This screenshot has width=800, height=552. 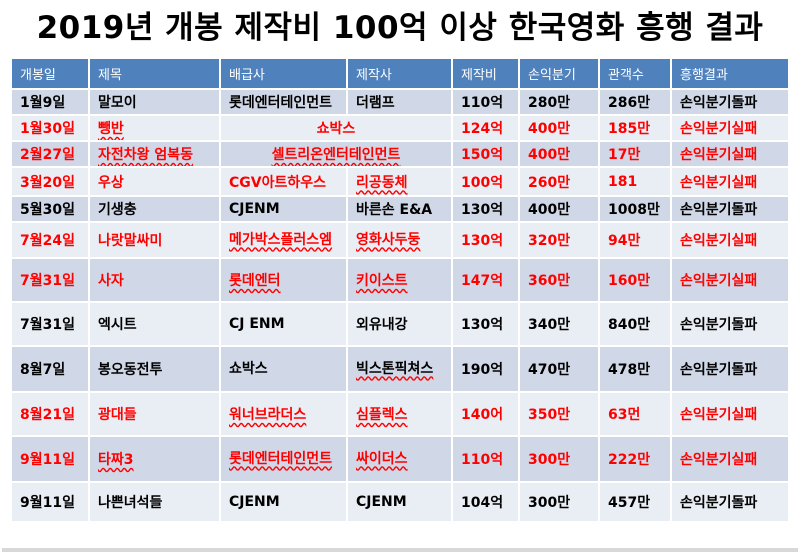 I want to click on cell-text: 8월21일, so click(x=47, y=415).